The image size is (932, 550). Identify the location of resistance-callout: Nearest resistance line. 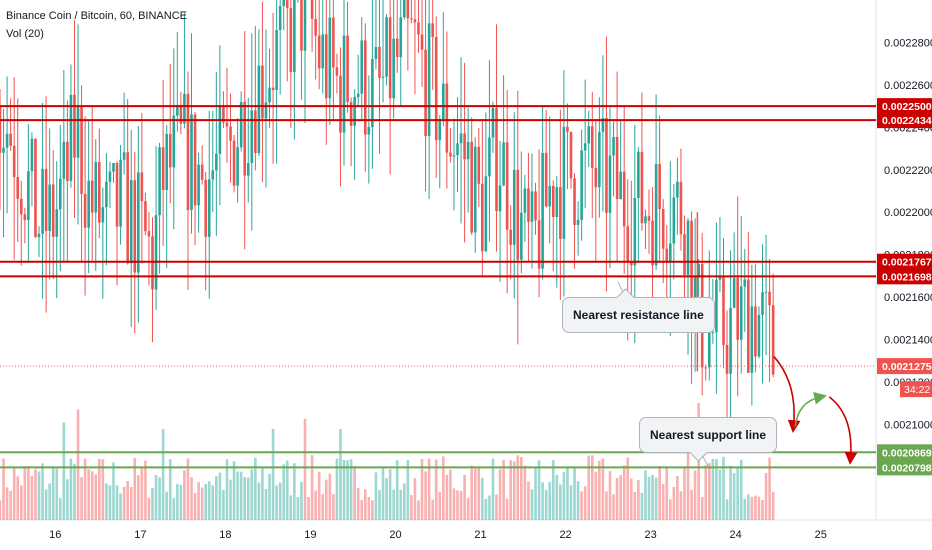
(638, 310).